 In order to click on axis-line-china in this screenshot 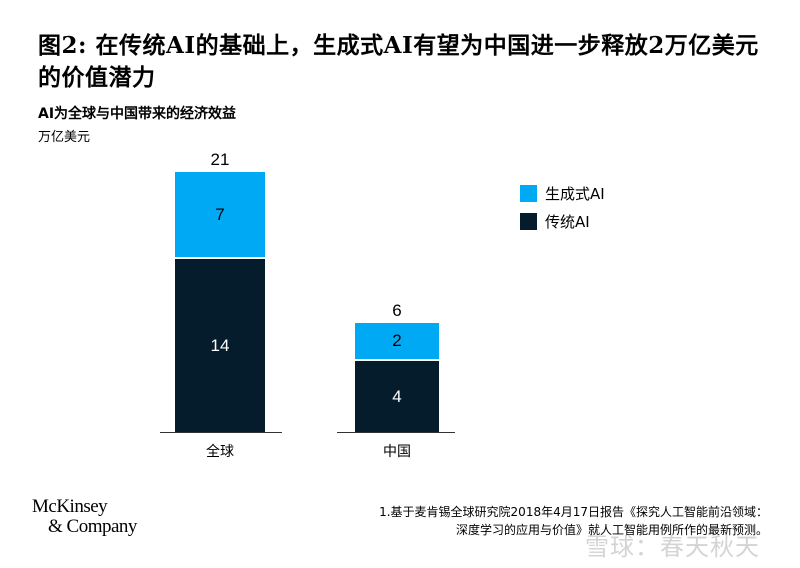, I will do `click(396, 432)`.